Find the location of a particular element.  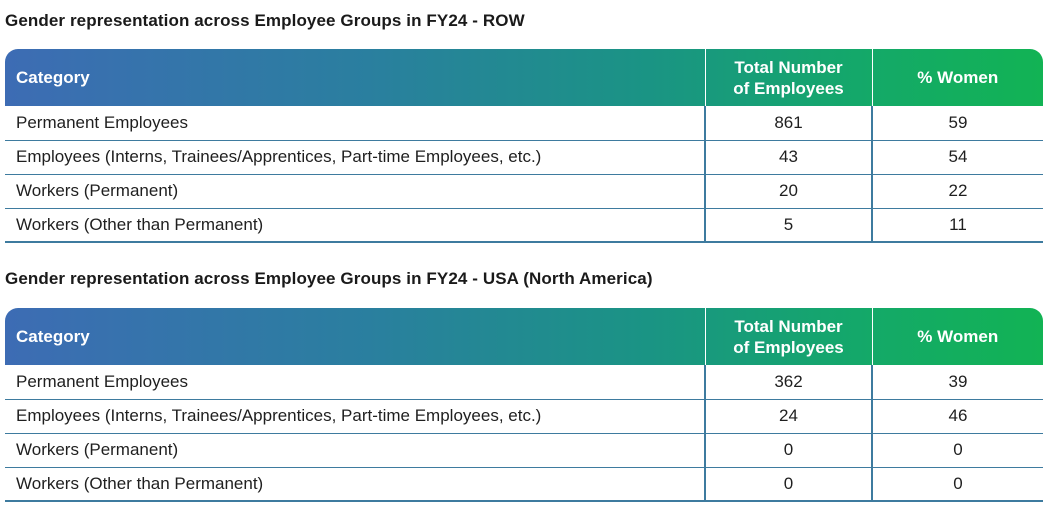

cell-total: 5 is located at coordinates (788, 225).